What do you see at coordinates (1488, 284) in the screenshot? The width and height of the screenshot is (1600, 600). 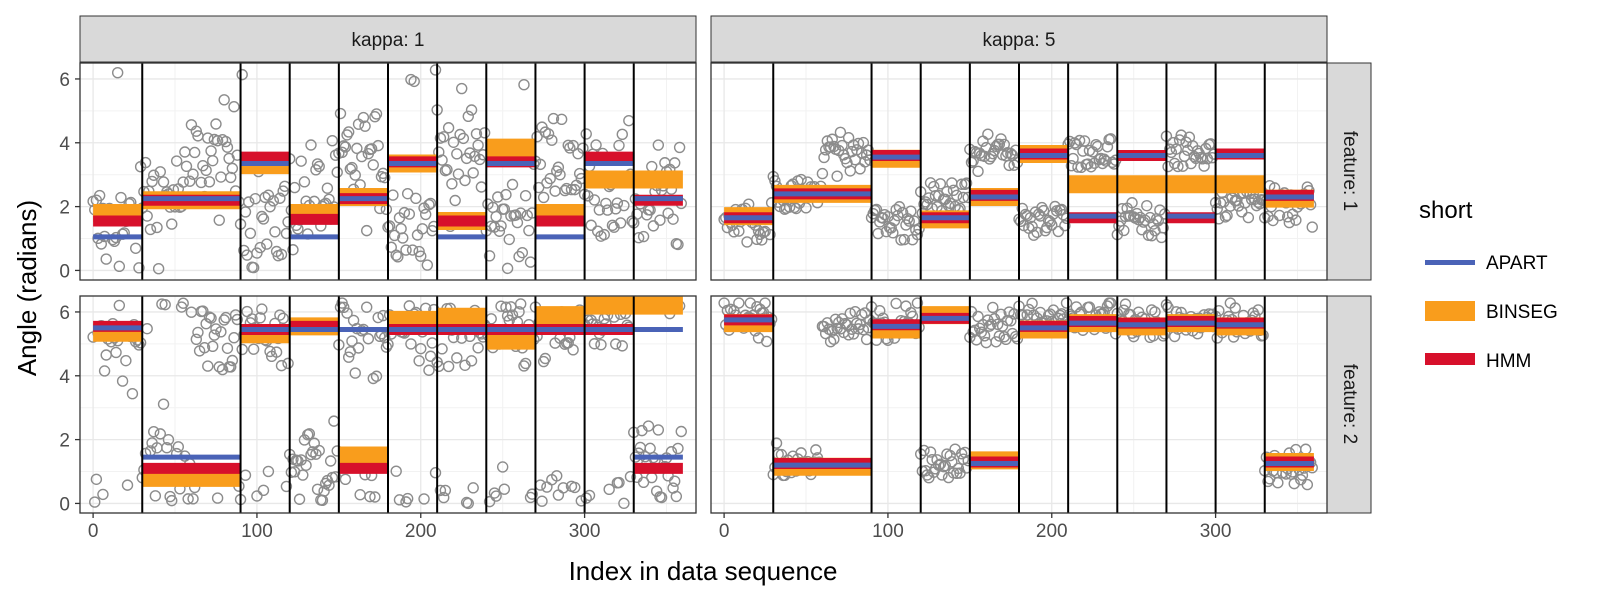 I see `legend: short APART BINSEG HMM` at bounding box center [1488, 284].